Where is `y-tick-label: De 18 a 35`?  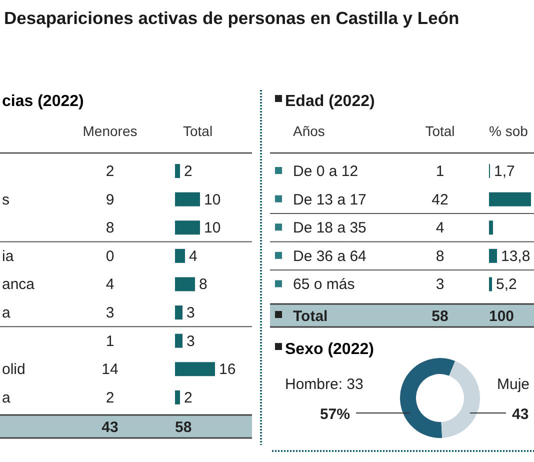 y-tick-label: De 18 a 35 is located at coordinates (329, 228).